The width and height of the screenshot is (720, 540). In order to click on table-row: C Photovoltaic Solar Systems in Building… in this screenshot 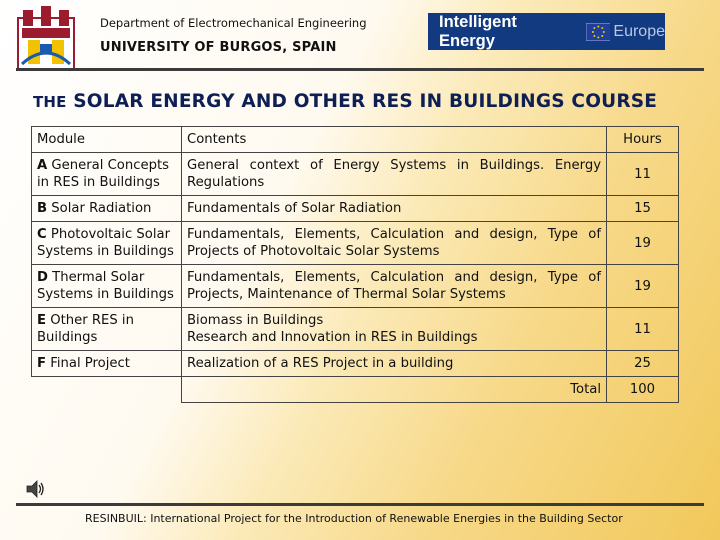, I will do `click(355, 243)`.